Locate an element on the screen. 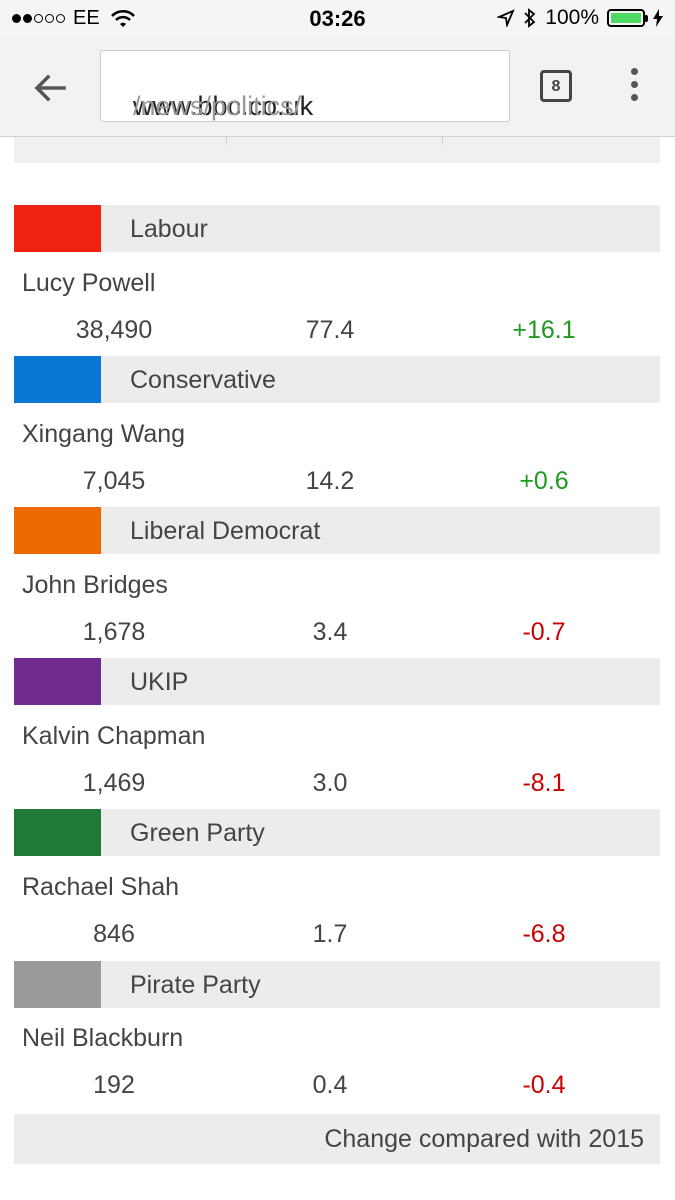 The image size is (675, 1200). bluetooth-icon is located at coordinates (530, 18).